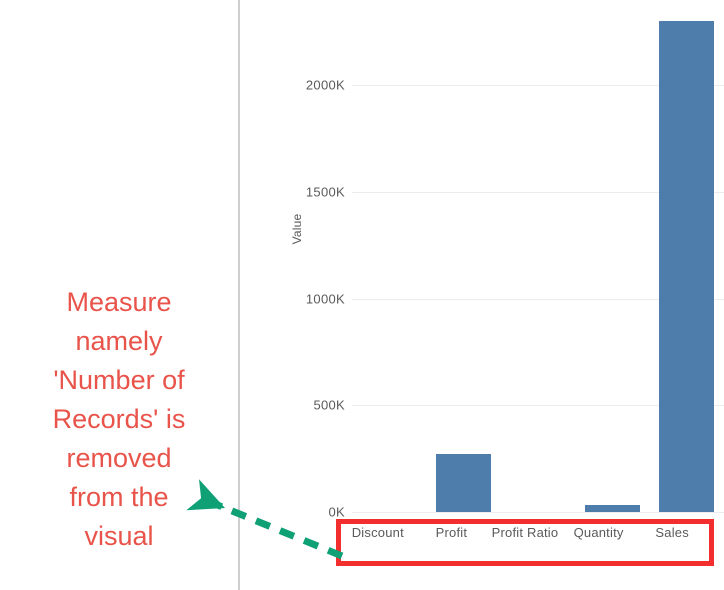  I want to click on y-axis-tick-labels: 0K 500K 1000K 1500K 2000K, so click(311, 295).